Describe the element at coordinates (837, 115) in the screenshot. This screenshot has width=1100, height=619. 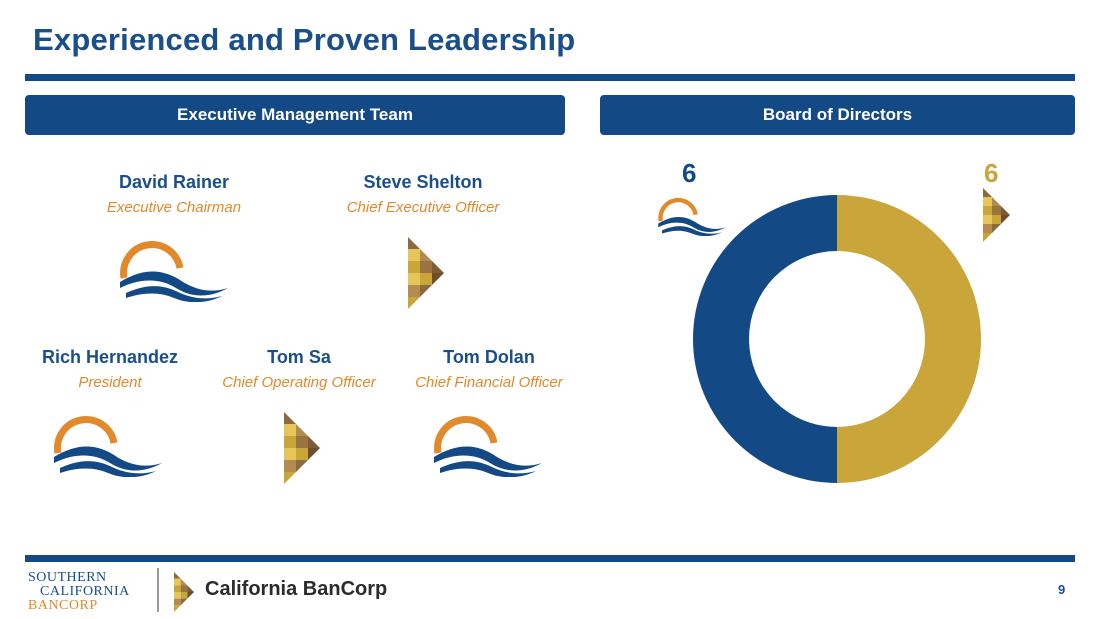
I see `board-header: Board of Directors` at that location.